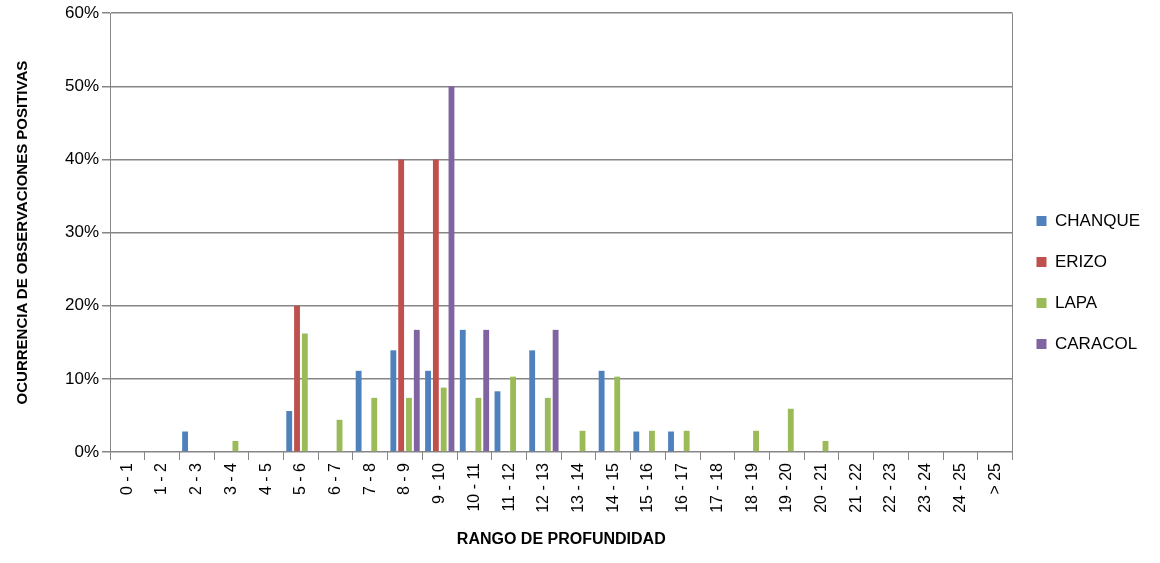 The image size is (1160, 563). Describe the element at coordinates (82, 12) in the screenshot. I see `y-tick-label: 60%` at that location.